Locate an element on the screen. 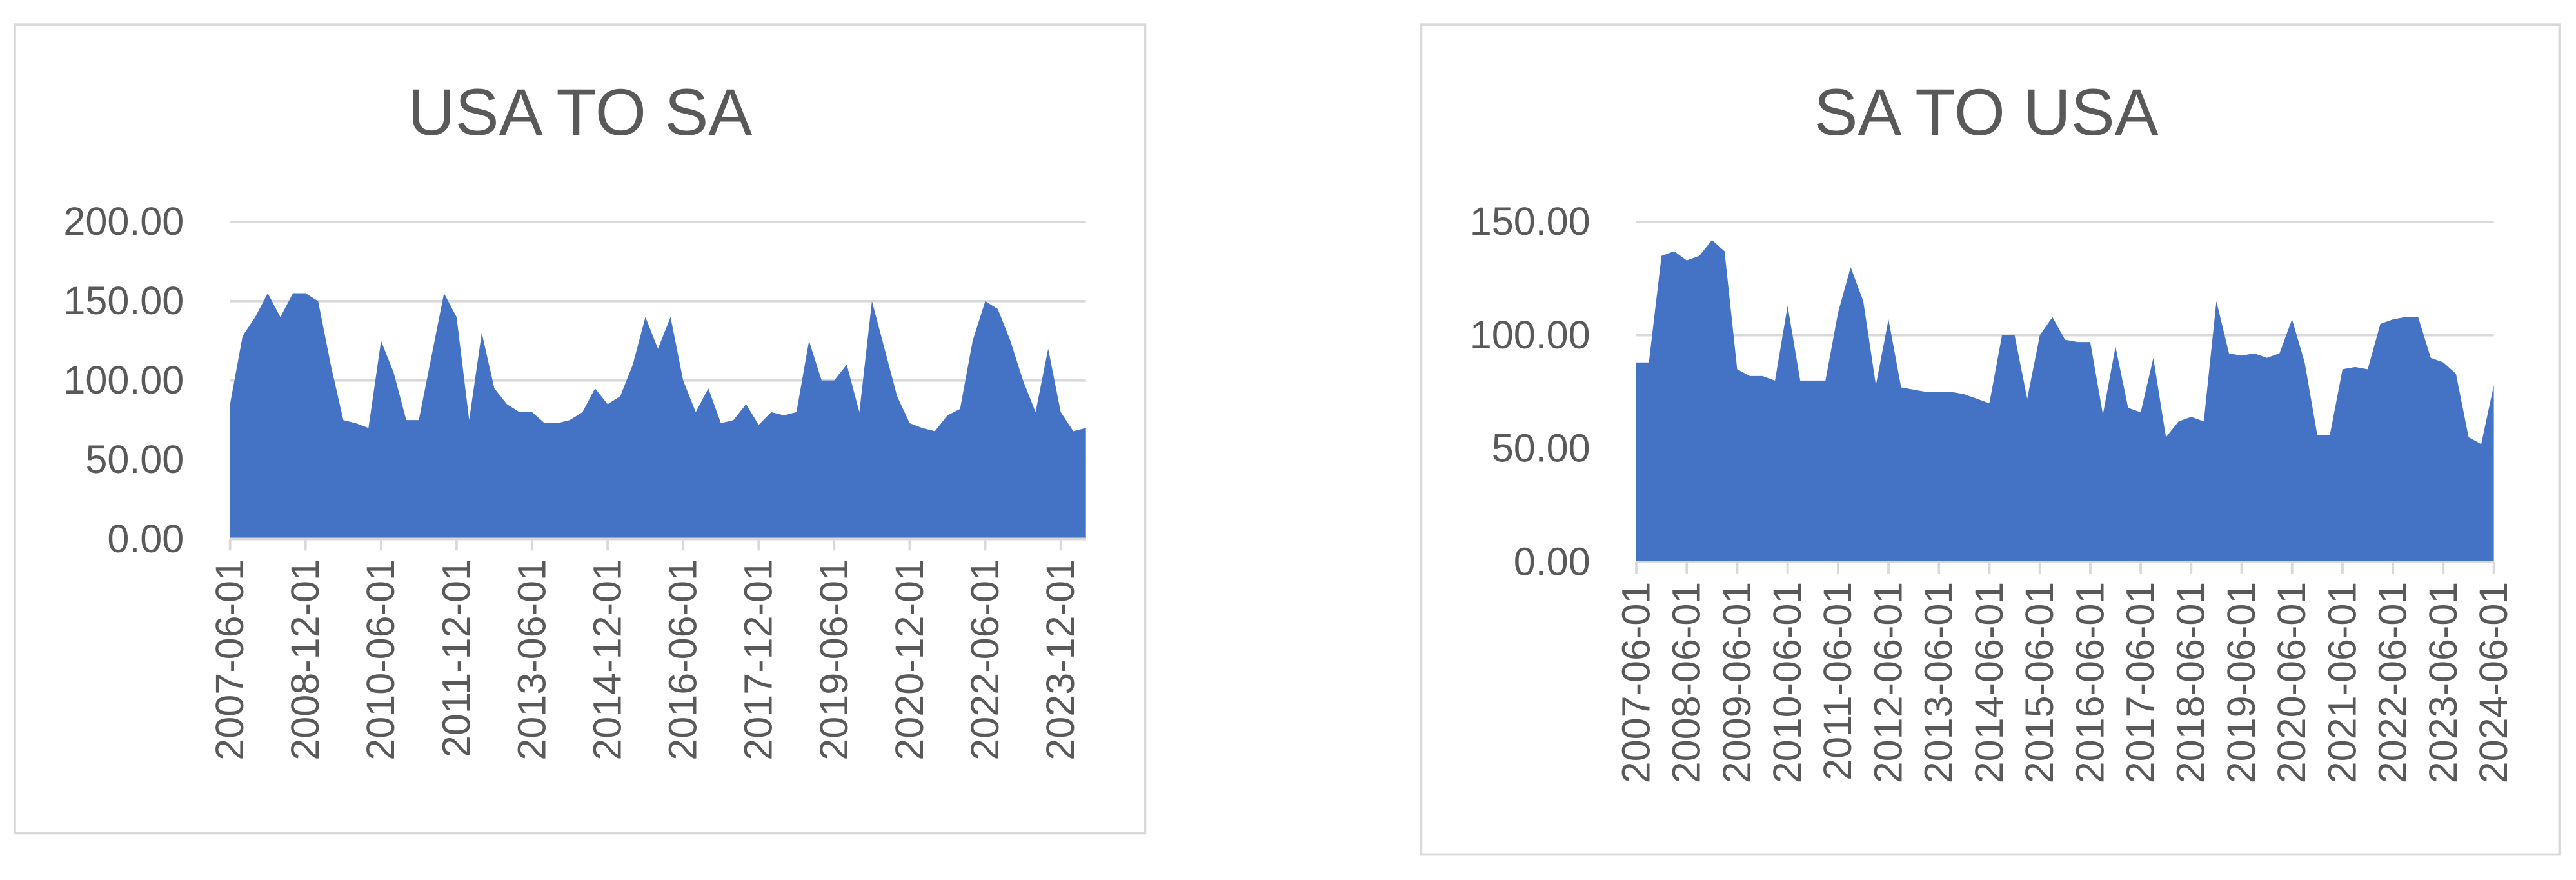 Image resolution: width=2576 pixels, height=880 pixels. x-tick-label: 2009-06-01 is located at coordinates (1737, 683).